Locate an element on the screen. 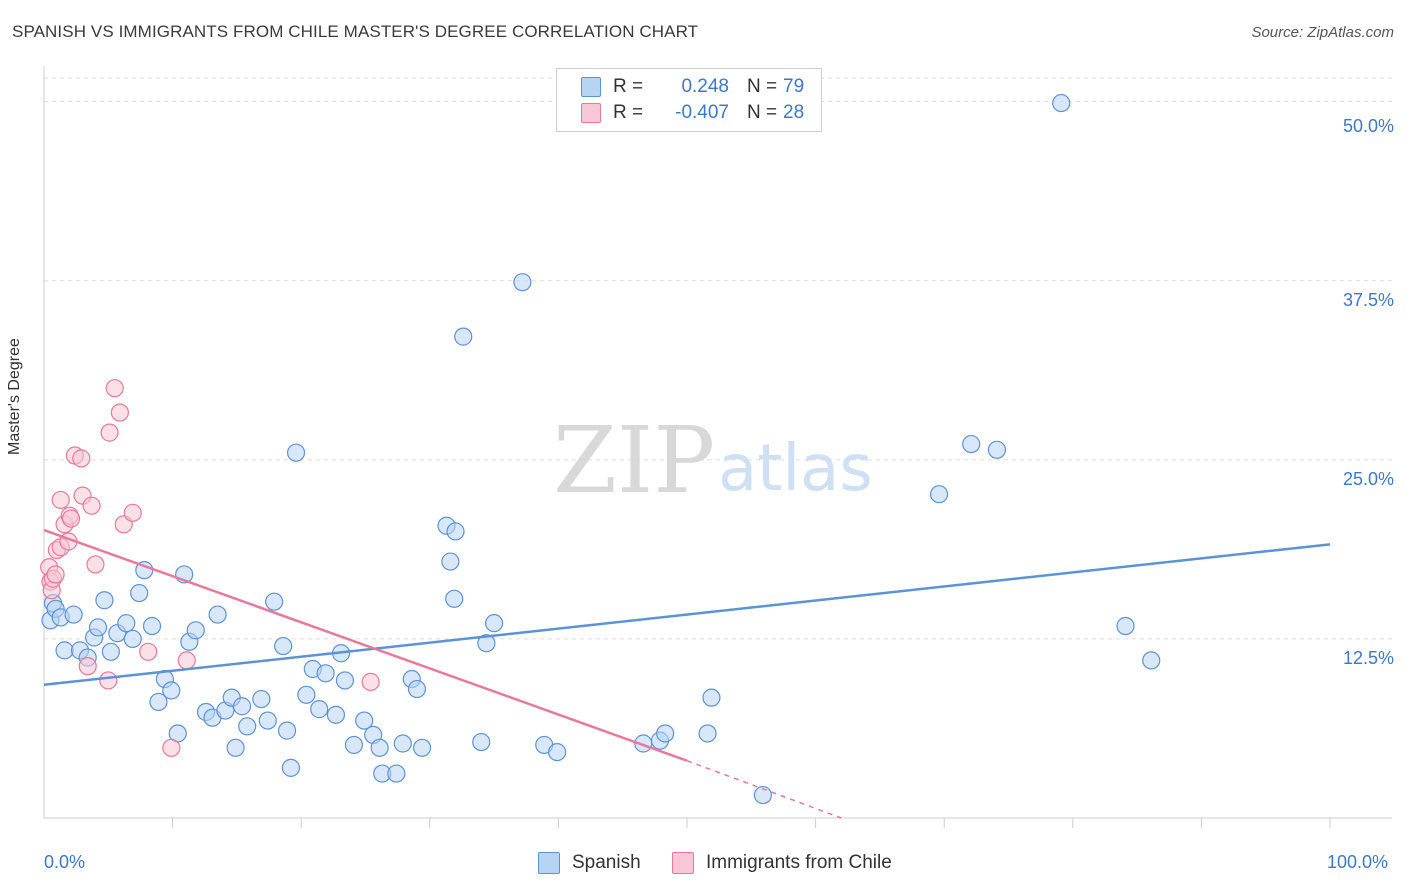 The image size is (1406, 892). legend-n-value: 79 is located at coordinates (794, 86).